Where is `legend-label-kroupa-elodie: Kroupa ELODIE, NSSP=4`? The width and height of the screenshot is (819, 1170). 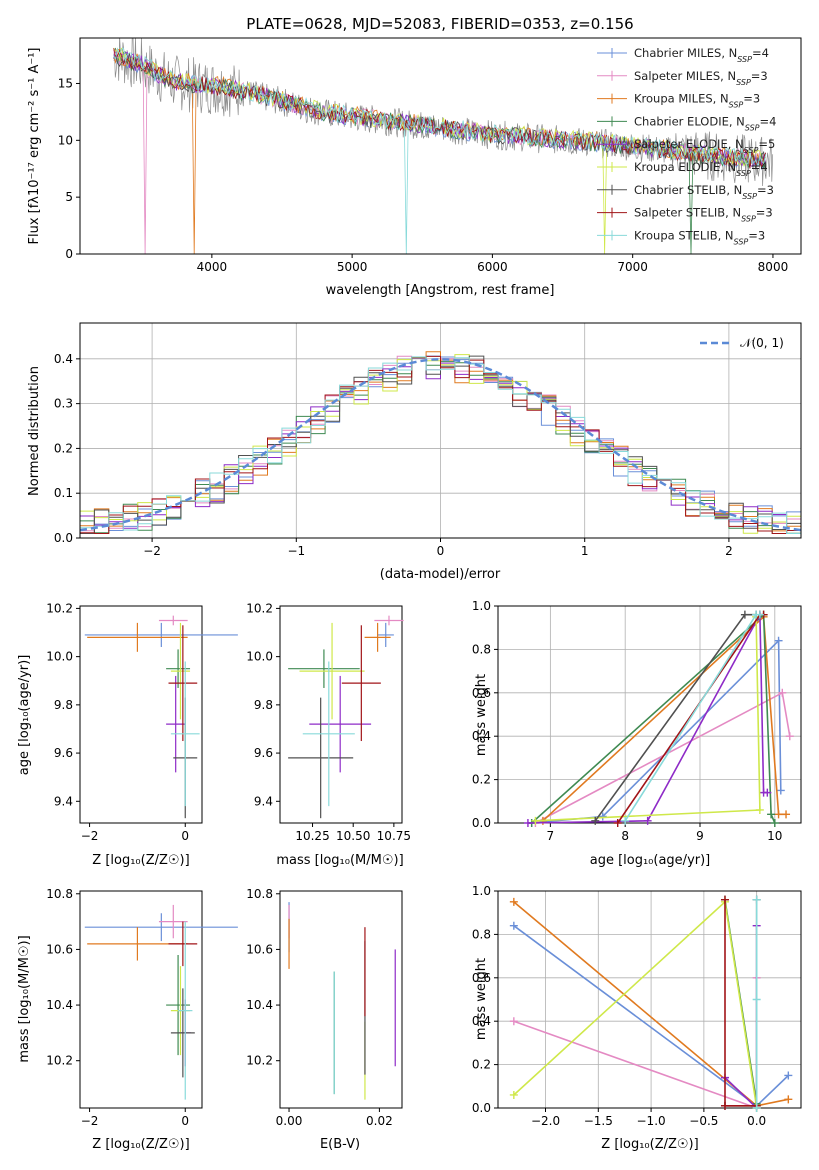 legend-label-kroupa-elodie: Kroupa ELODIE, NSSP=4 is located at coordinates (701, 169).